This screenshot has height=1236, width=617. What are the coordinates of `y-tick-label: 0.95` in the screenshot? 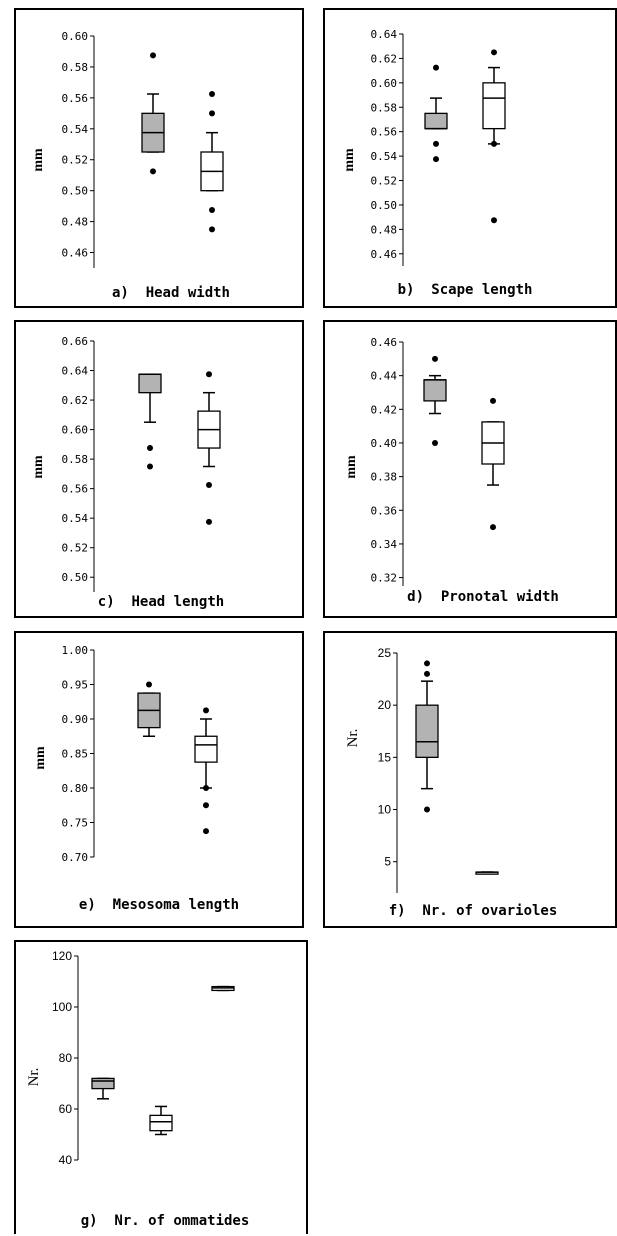 It's located at (75, 685).